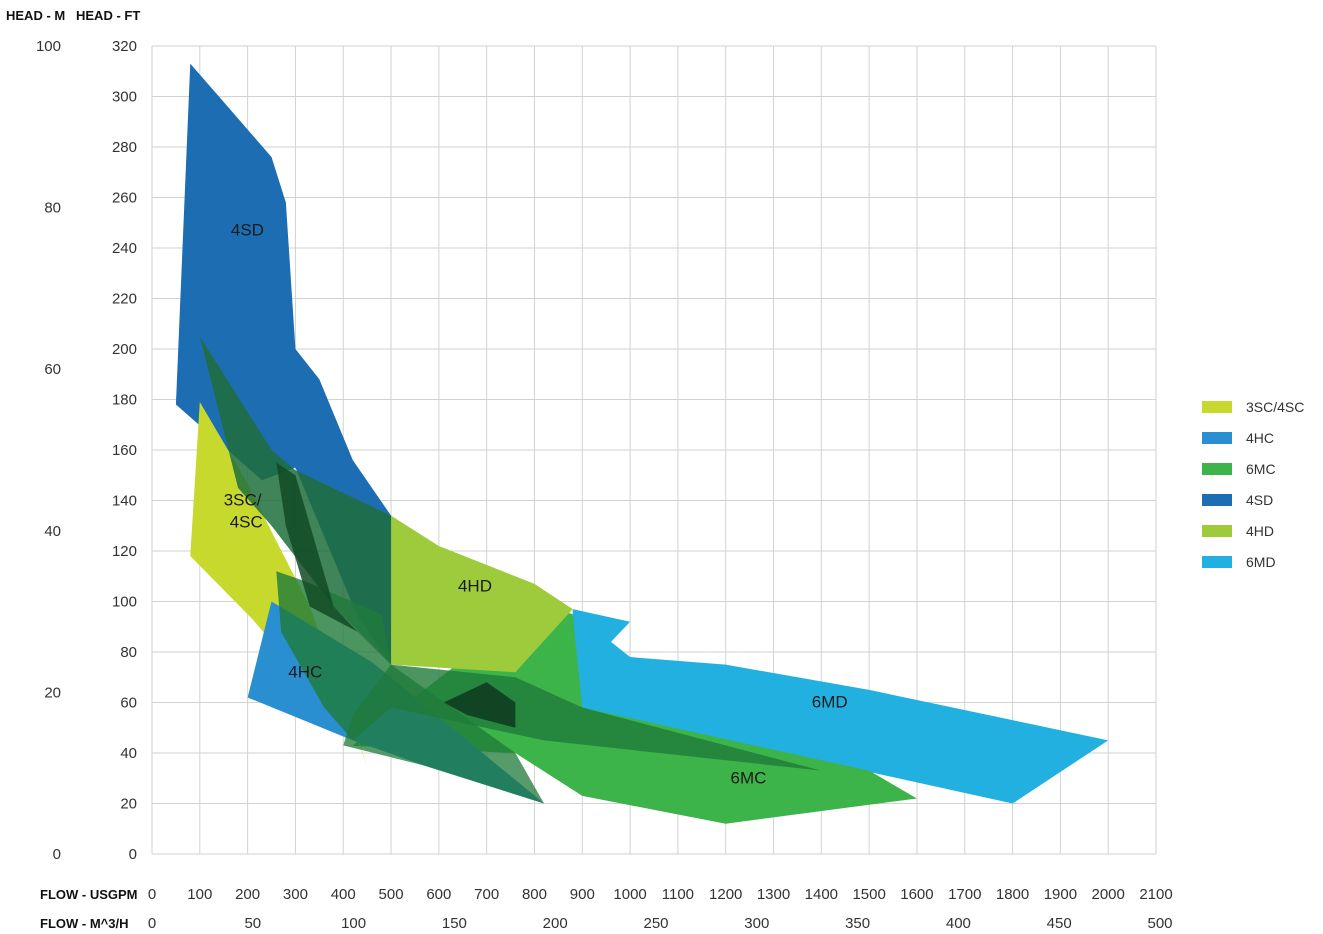  I want to click on legend-label: 4HD, so click(1260, 531).